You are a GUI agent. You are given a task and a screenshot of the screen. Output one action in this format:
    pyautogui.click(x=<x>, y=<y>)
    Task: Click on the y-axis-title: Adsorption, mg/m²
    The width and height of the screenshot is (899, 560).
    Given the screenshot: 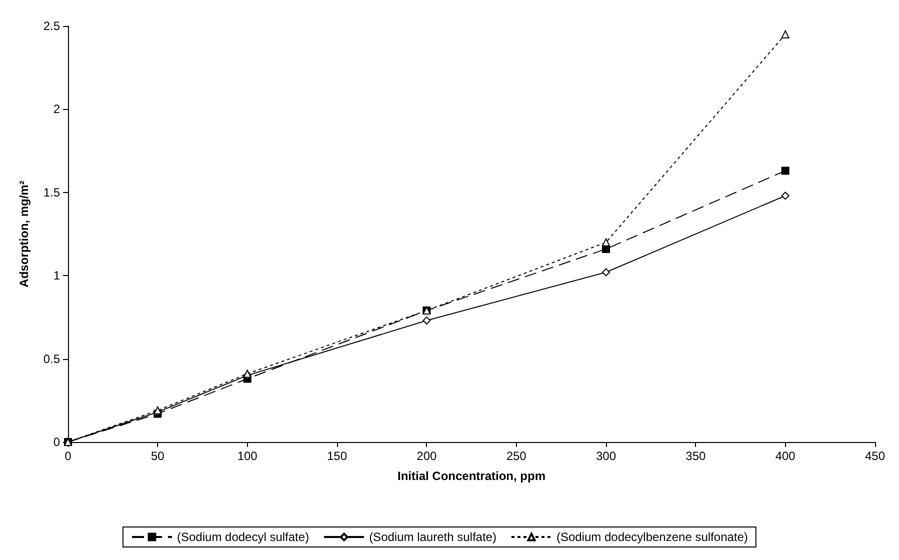 What is the action you would take?
    pyautogui.click(x=24, y=234)
    